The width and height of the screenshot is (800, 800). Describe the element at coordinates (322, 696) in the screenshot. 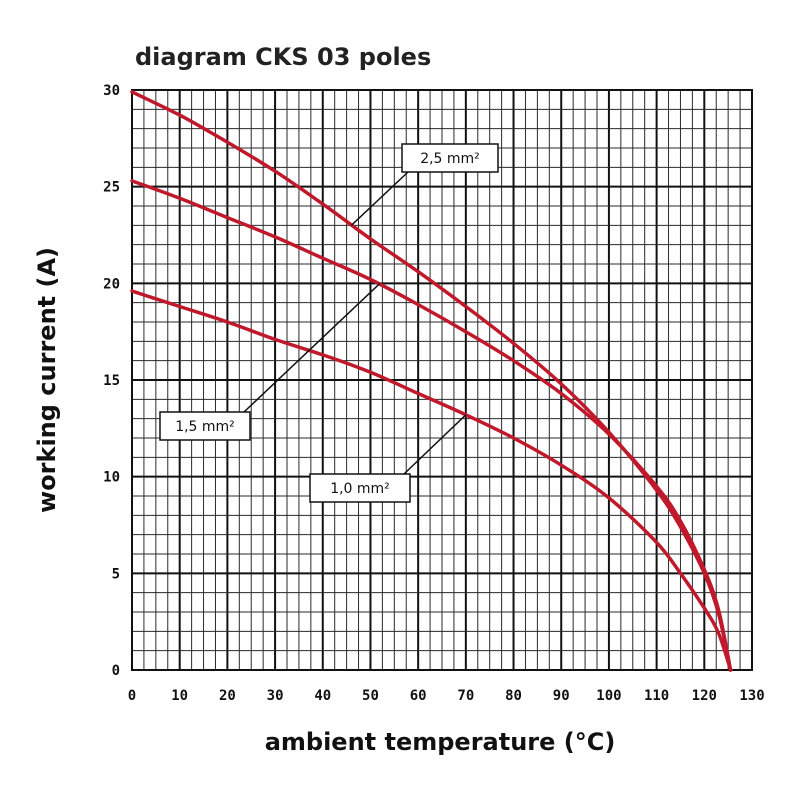

I see `x-tick-label: 40` at that location.